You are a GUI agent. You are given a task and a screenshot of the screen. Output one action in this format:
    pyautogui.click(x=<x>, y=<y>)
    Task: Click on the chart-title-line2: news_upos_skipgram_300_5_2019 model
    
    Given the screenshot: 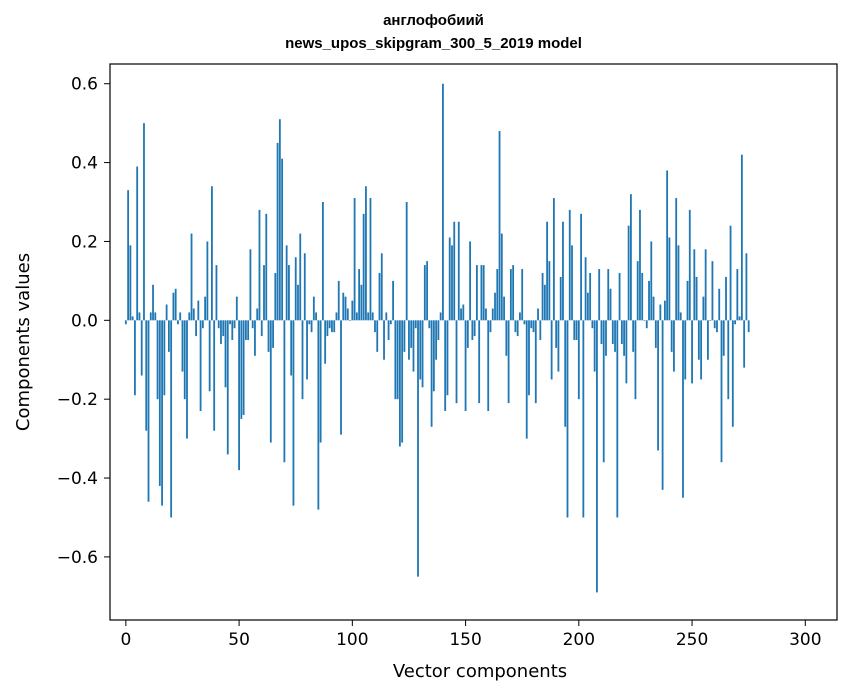 What is the action you would take?
    pyautogui.click(x=433, y=43)
    